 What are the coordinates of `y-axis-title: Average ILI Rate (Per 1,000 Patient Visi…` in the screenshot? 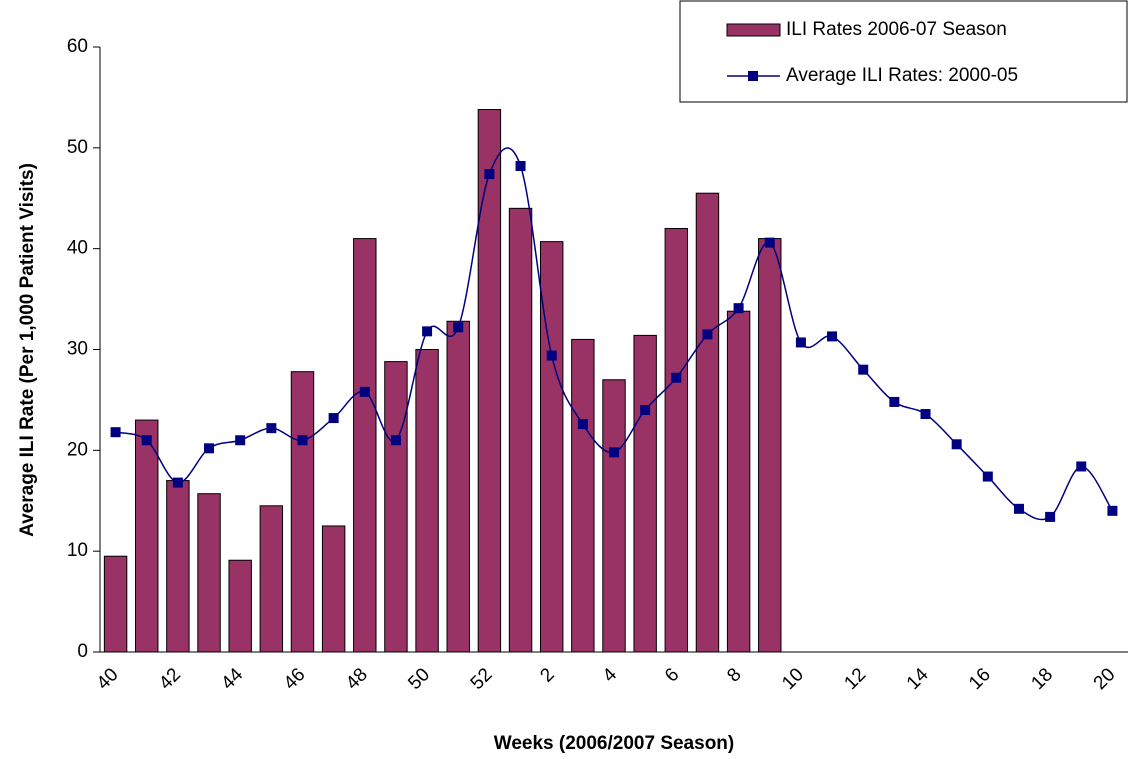 It's located at (27, 350).